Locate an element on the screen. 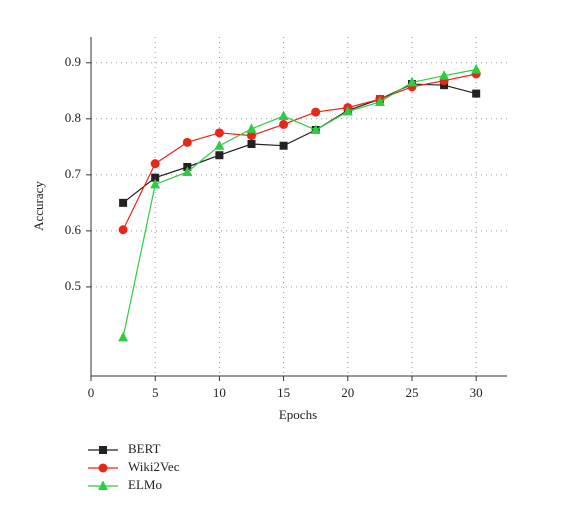 The height and width of the screenshot is (524, 561). legend-label: BERT is located at coordinates (144, 448).